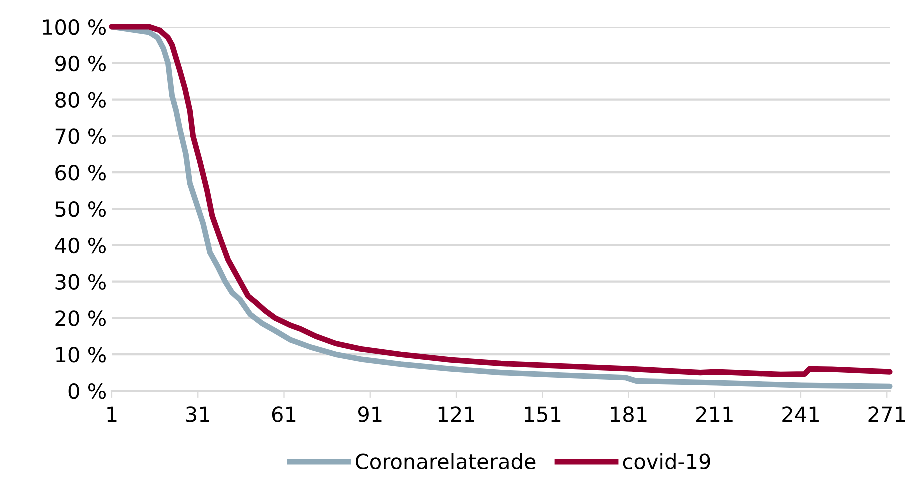  What do you see at coordinates (887, 414) in the screenshot?
I see `x-tick-label: 271` at bounding box center [887, 414].